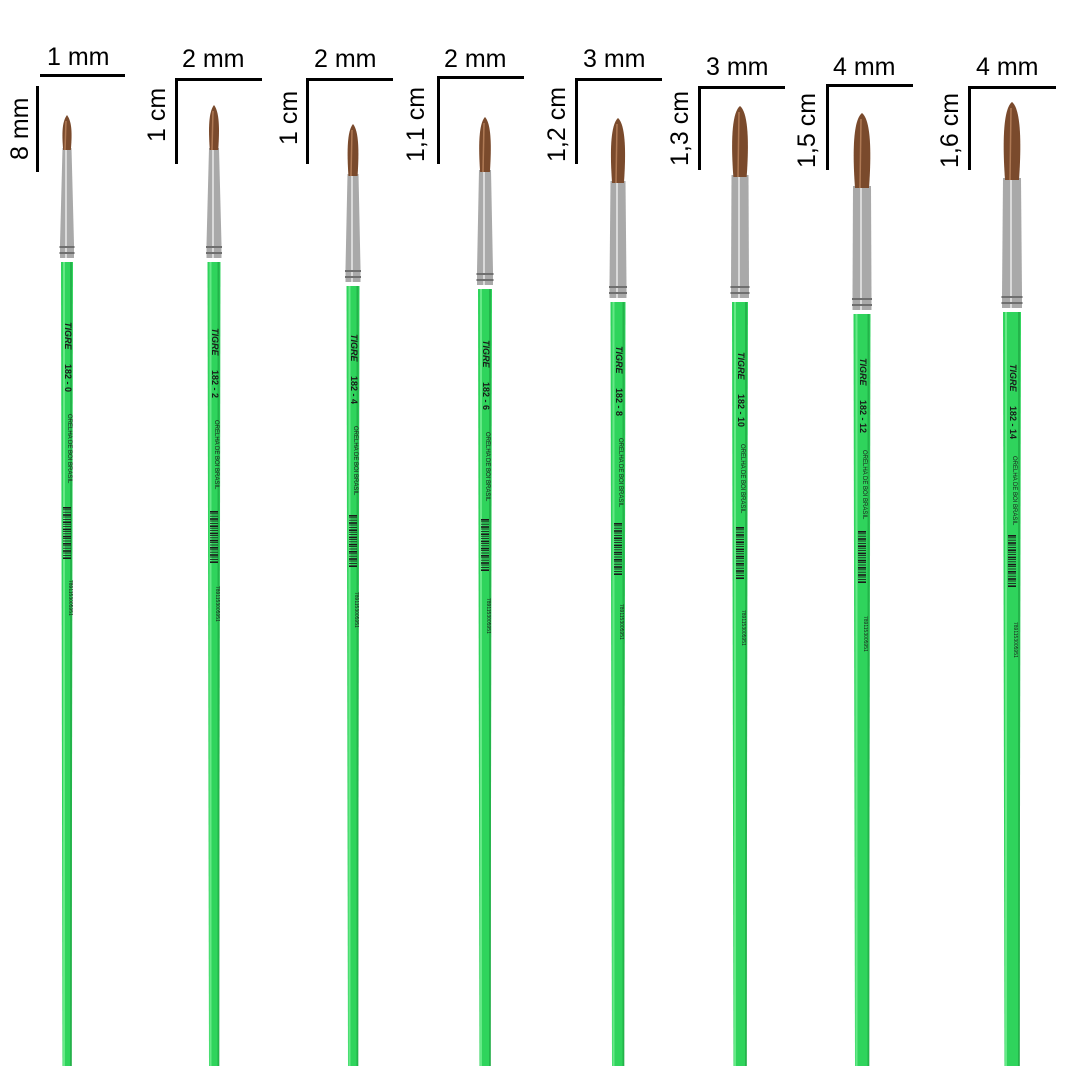 This screenshot has height=1066, width=1066. Describe the element at coordinates (619, 402) in the screenshot. I see `model-code: 182 - 8` at that location.